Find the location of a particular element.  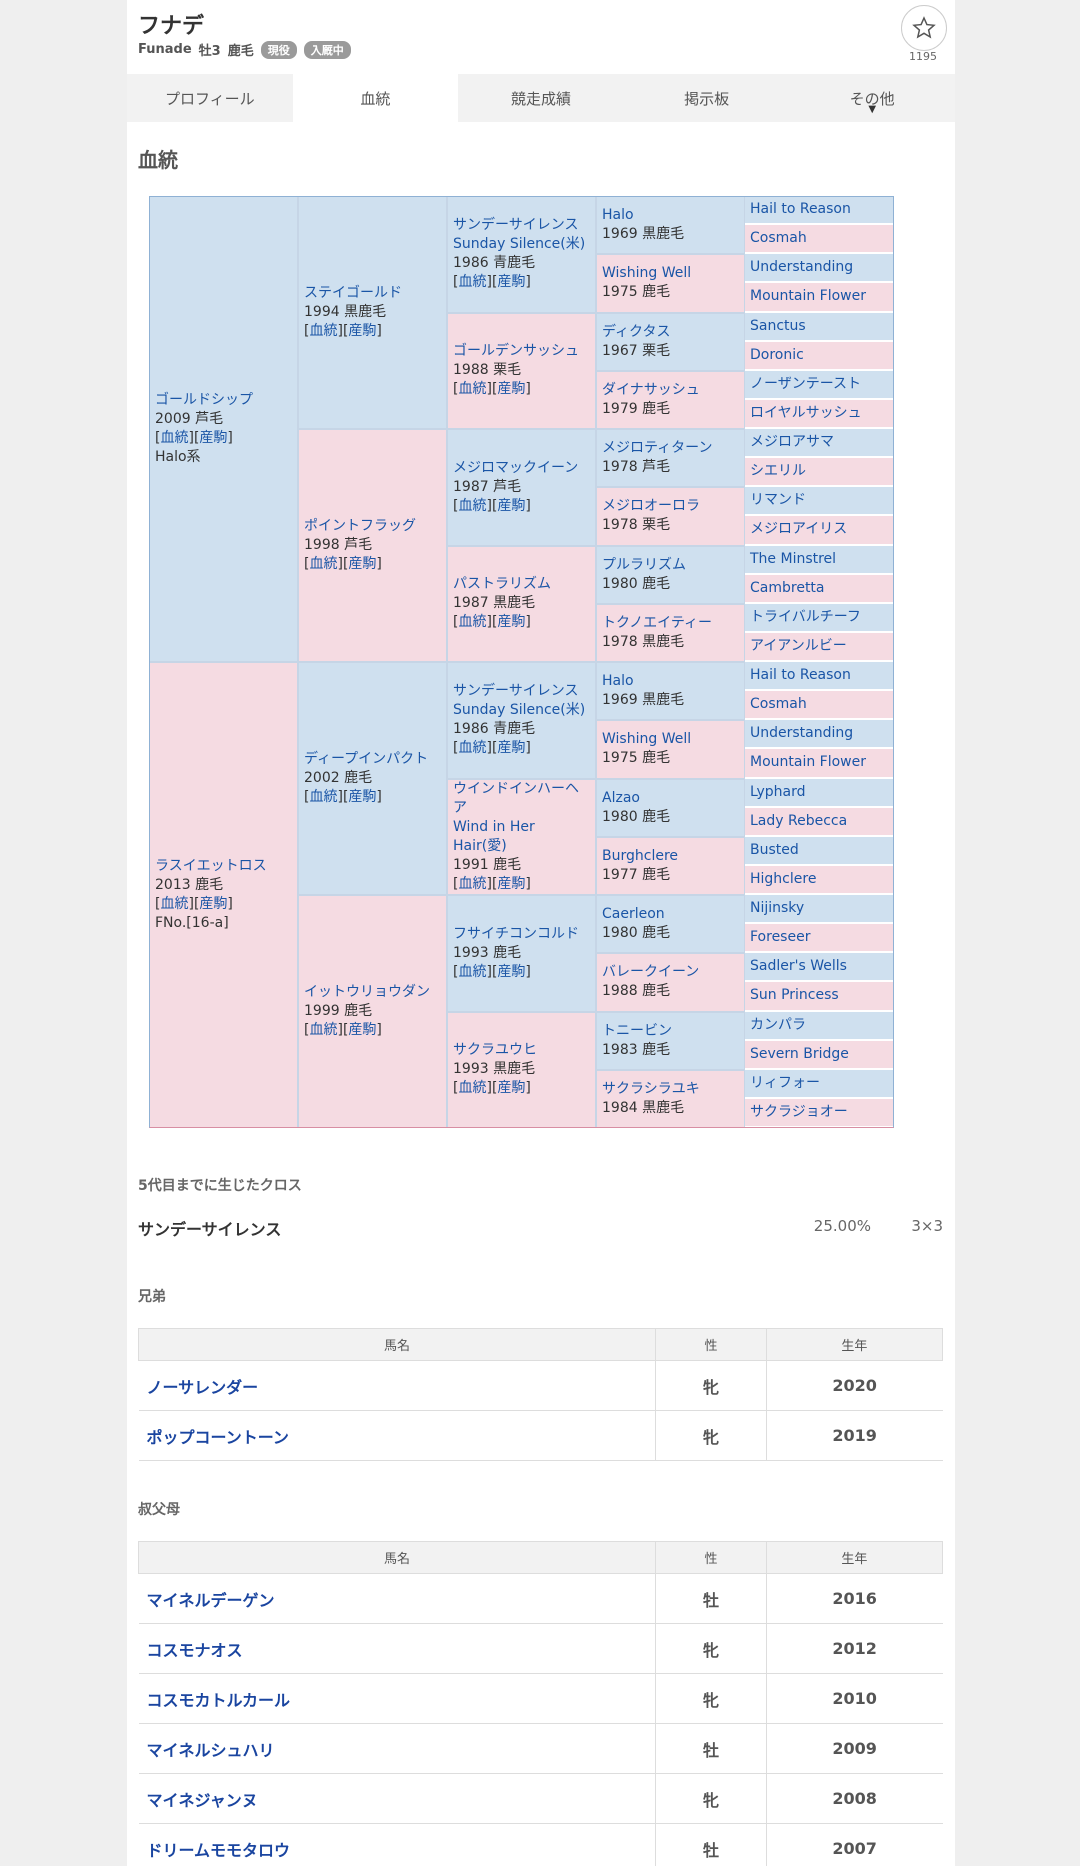

horse-name: ドリームモモタロウ is located at coordinates (397, 1844).